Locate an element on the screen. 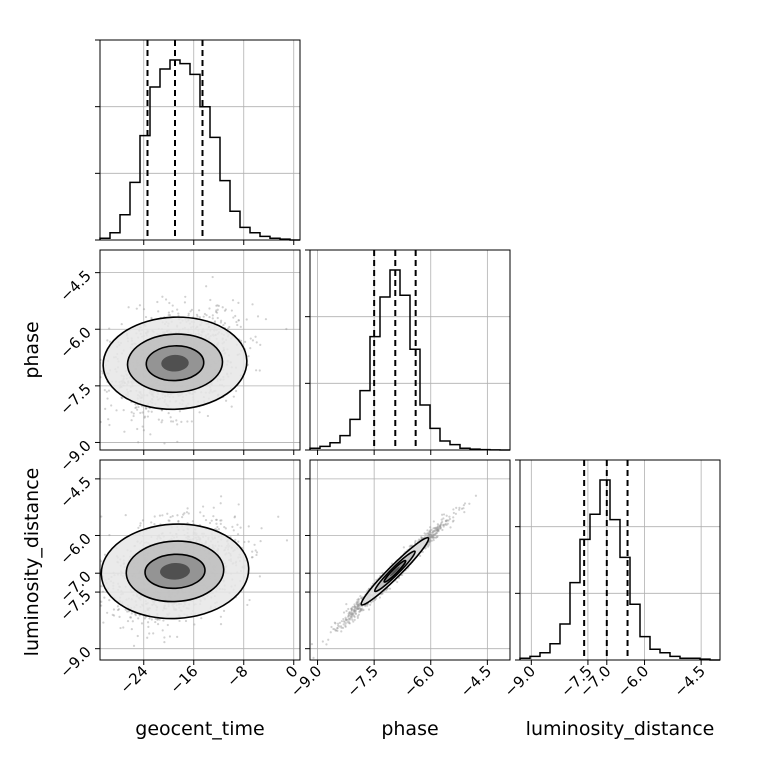 The image size is (760, 760). scatter-panel-geocent_time-luminosity_distance: −24 −16 −8 0−9.0−7.5−7.0−6.0−4.5 is located at coordinates (179, 578).